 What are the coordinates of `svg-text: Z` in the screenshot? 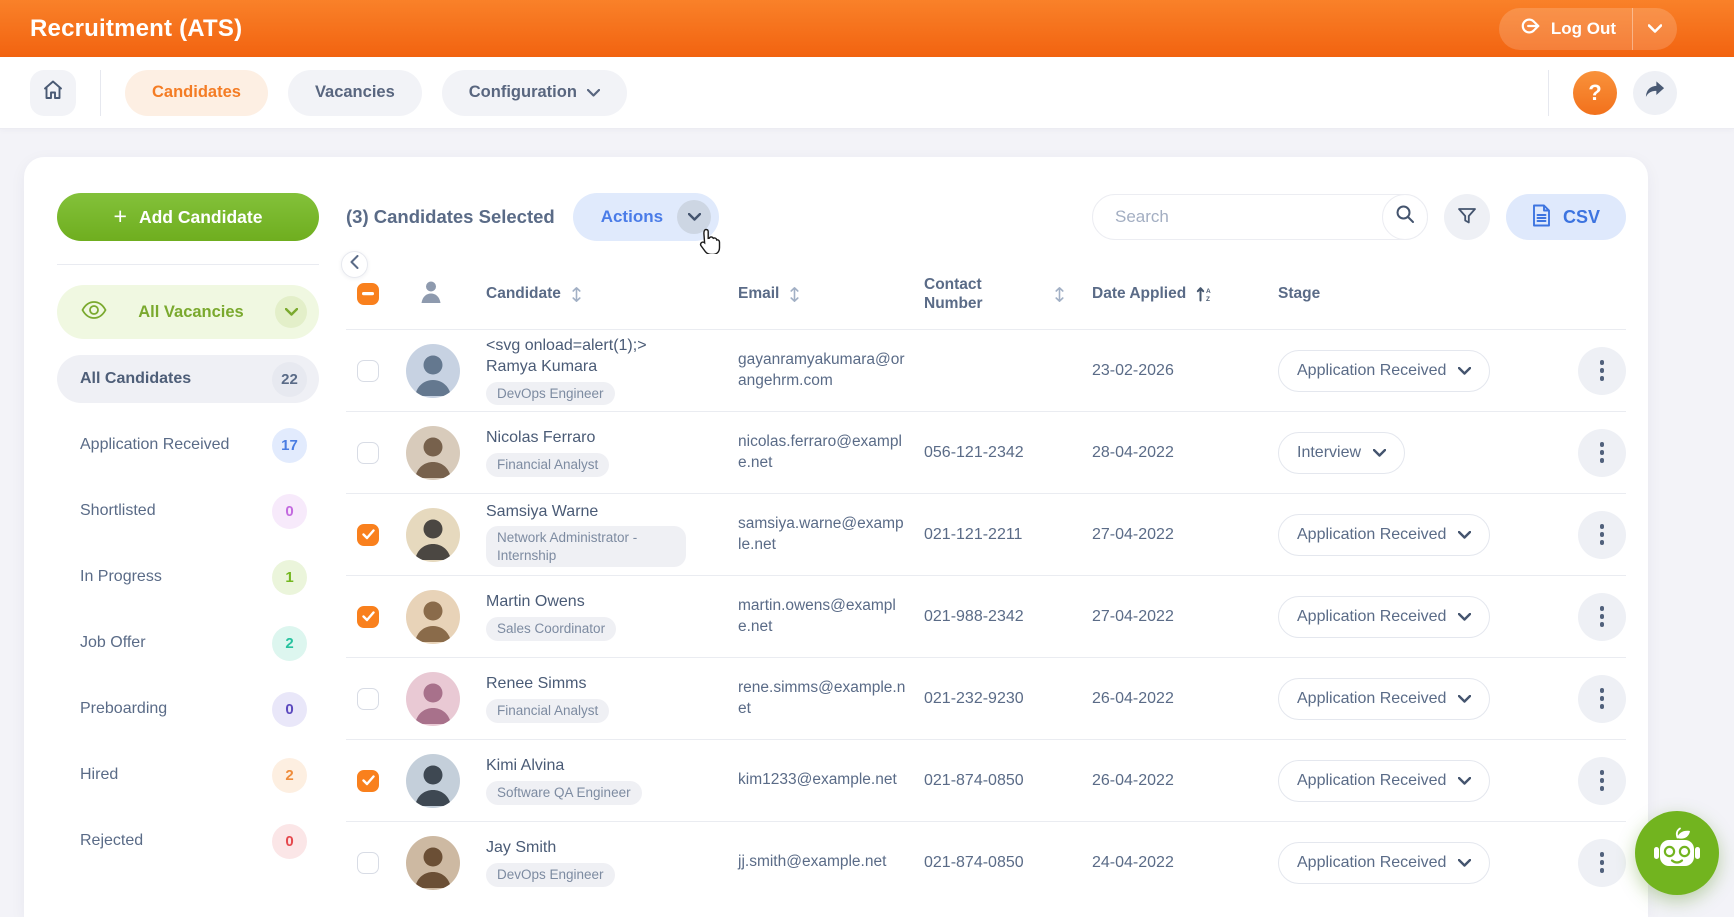 It's located at (1208, 299).